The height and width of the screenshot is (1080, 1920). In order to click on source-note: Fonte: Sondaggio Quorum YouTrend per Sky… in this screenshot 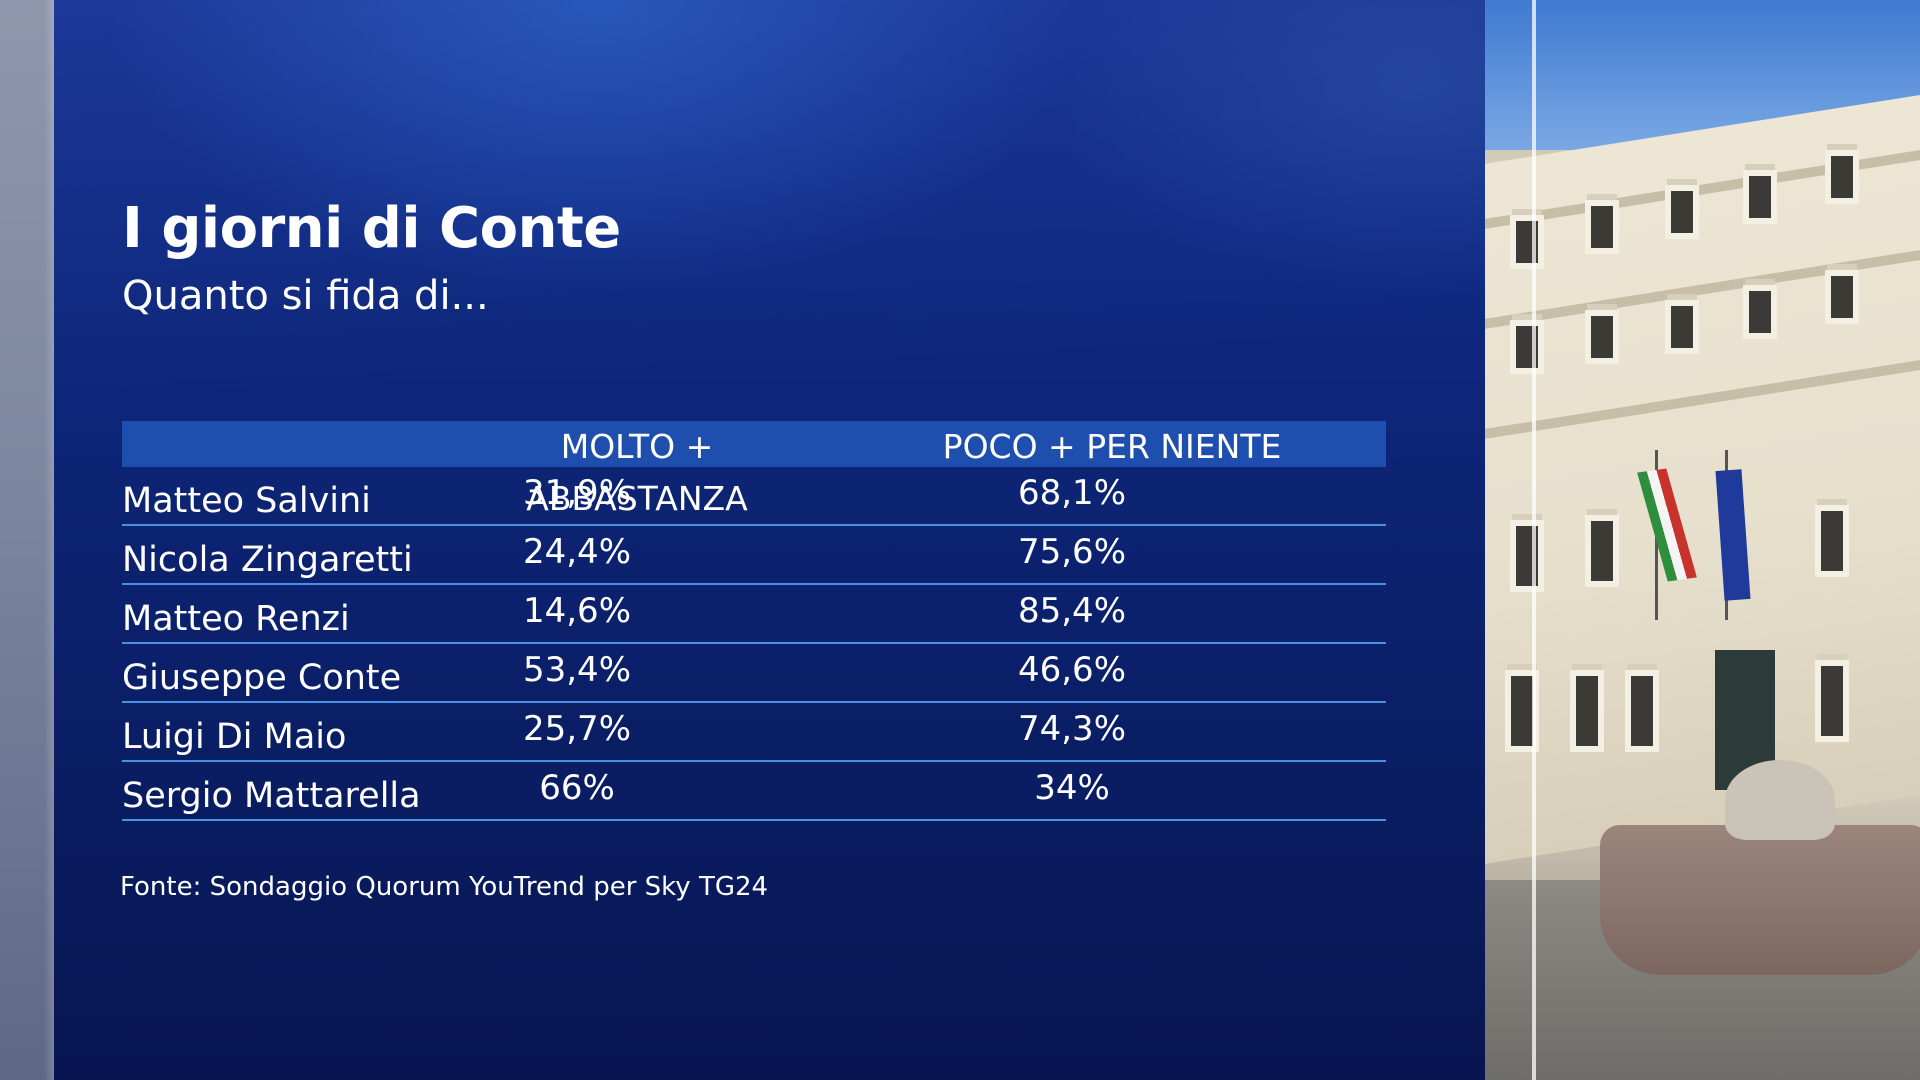, I will do `click(444, 887)`.